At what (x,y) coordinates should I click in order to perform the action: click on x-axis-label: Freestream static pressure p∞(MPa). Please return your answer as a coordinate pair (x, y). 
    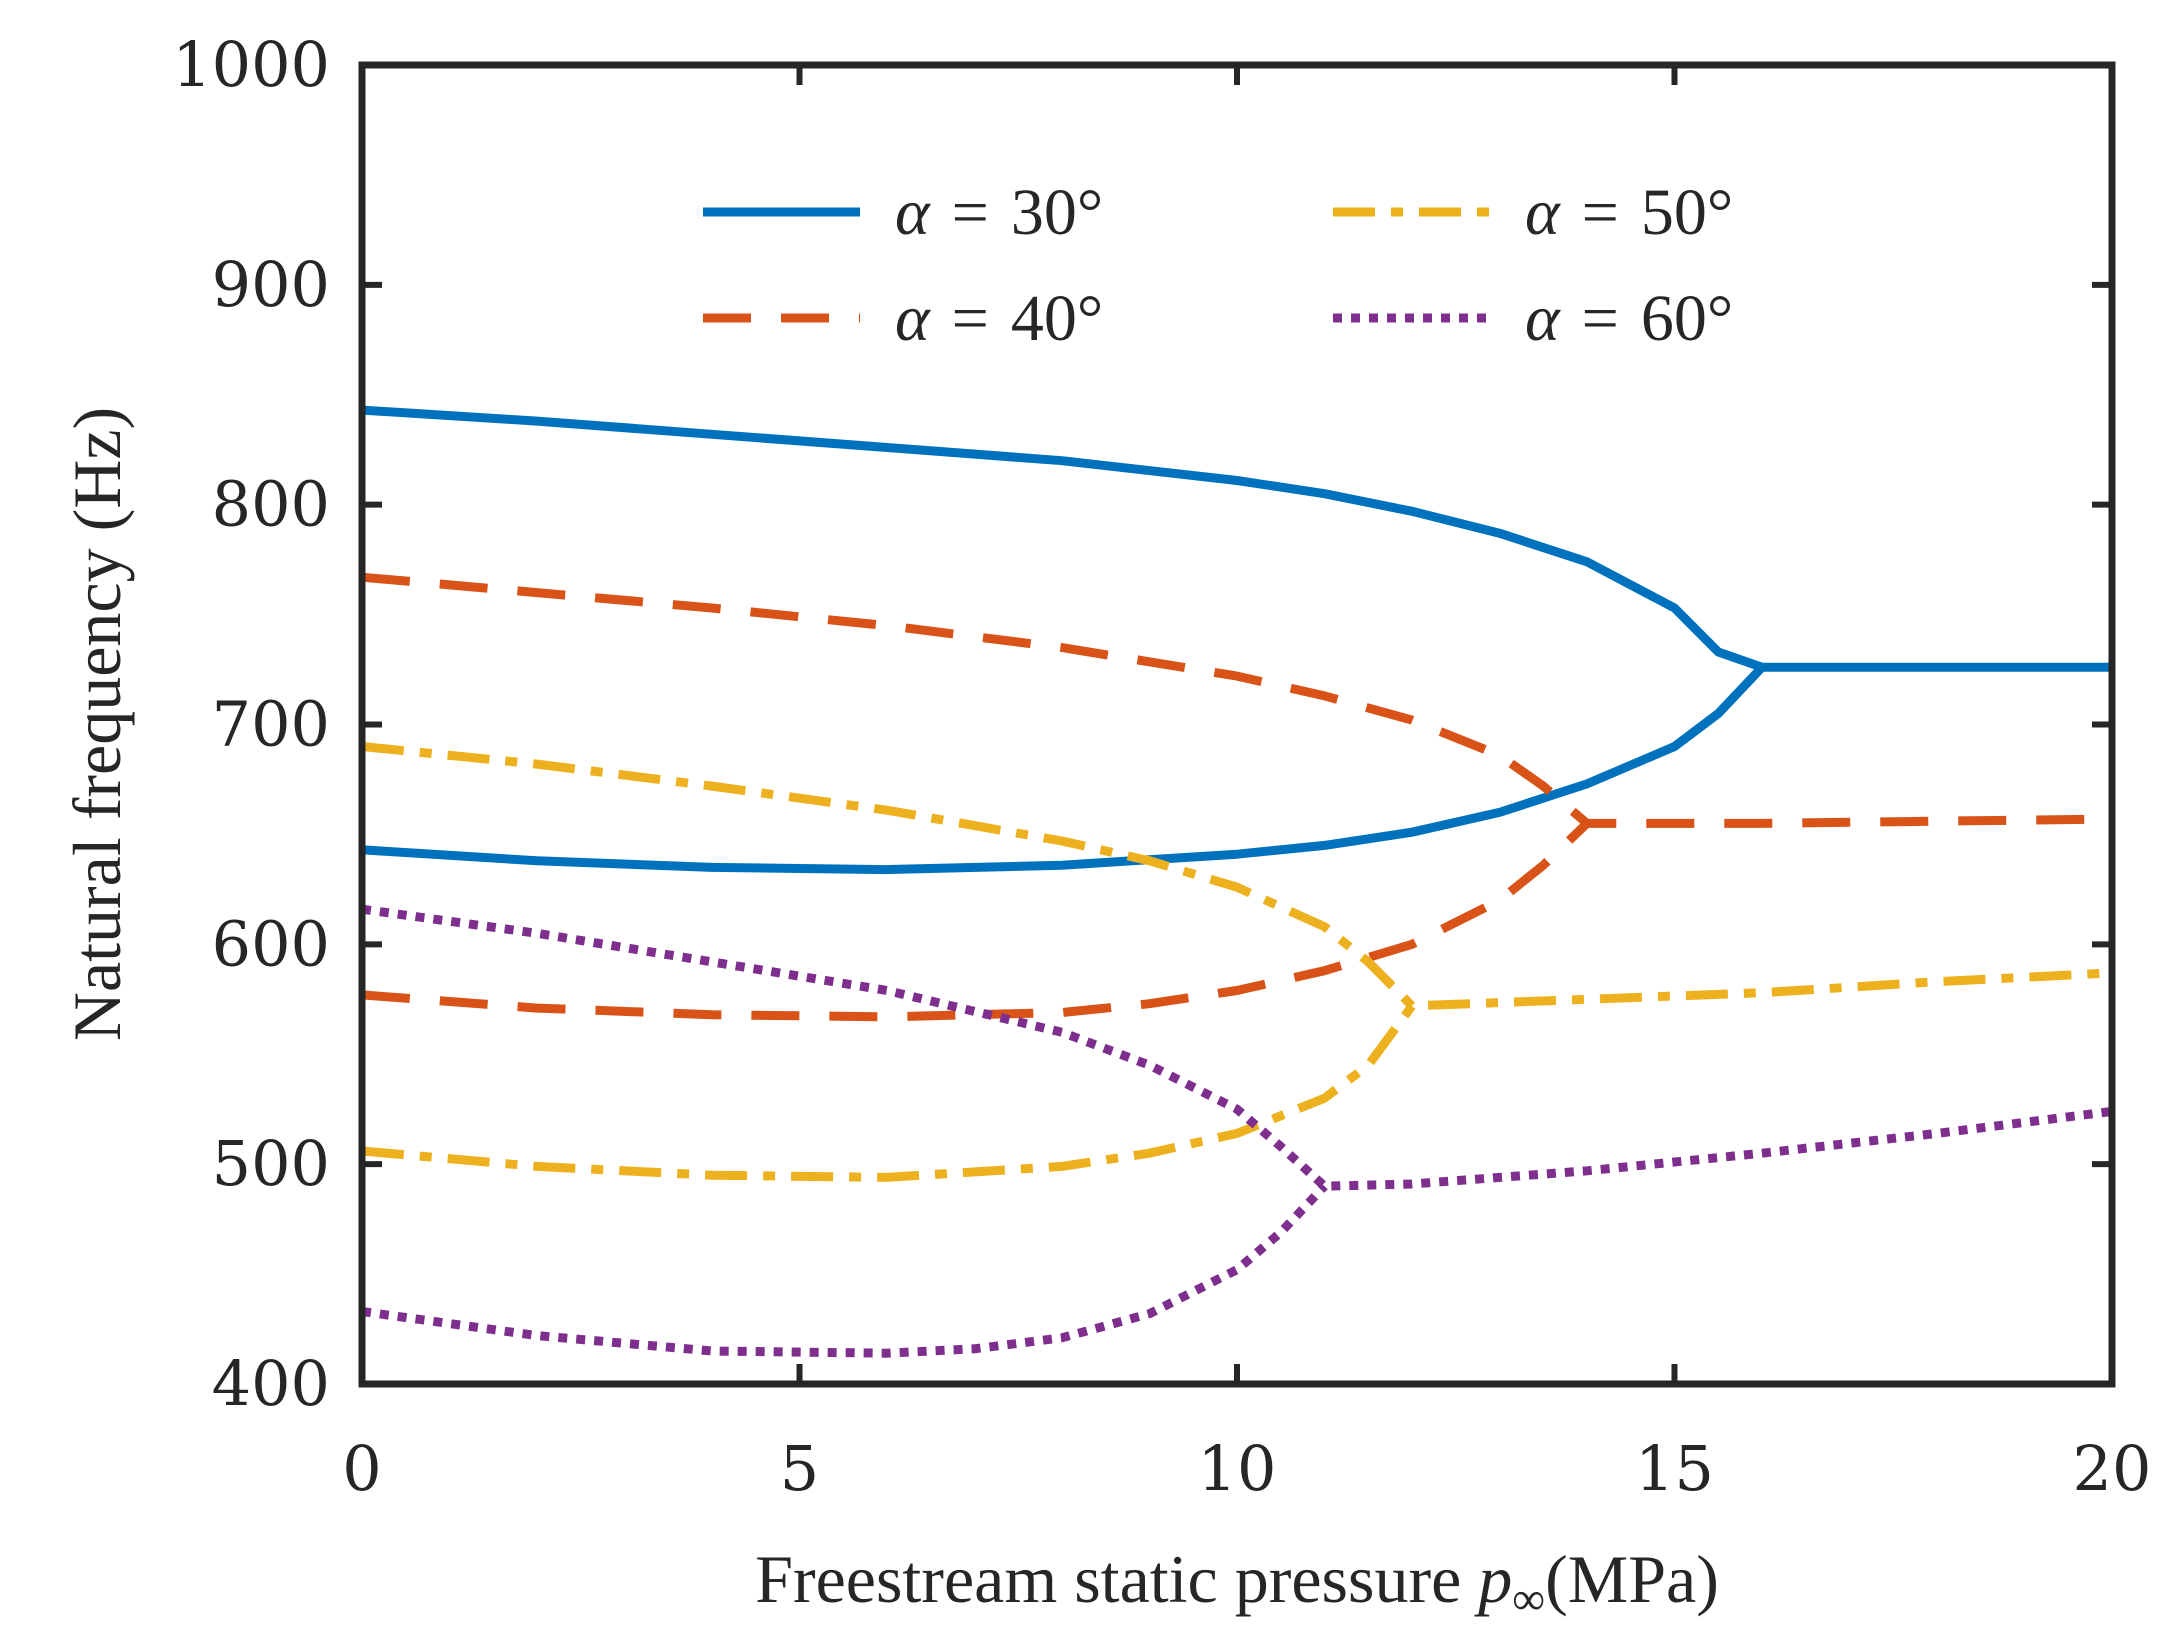
    Looking at the image, I should click on (1237, 1582).